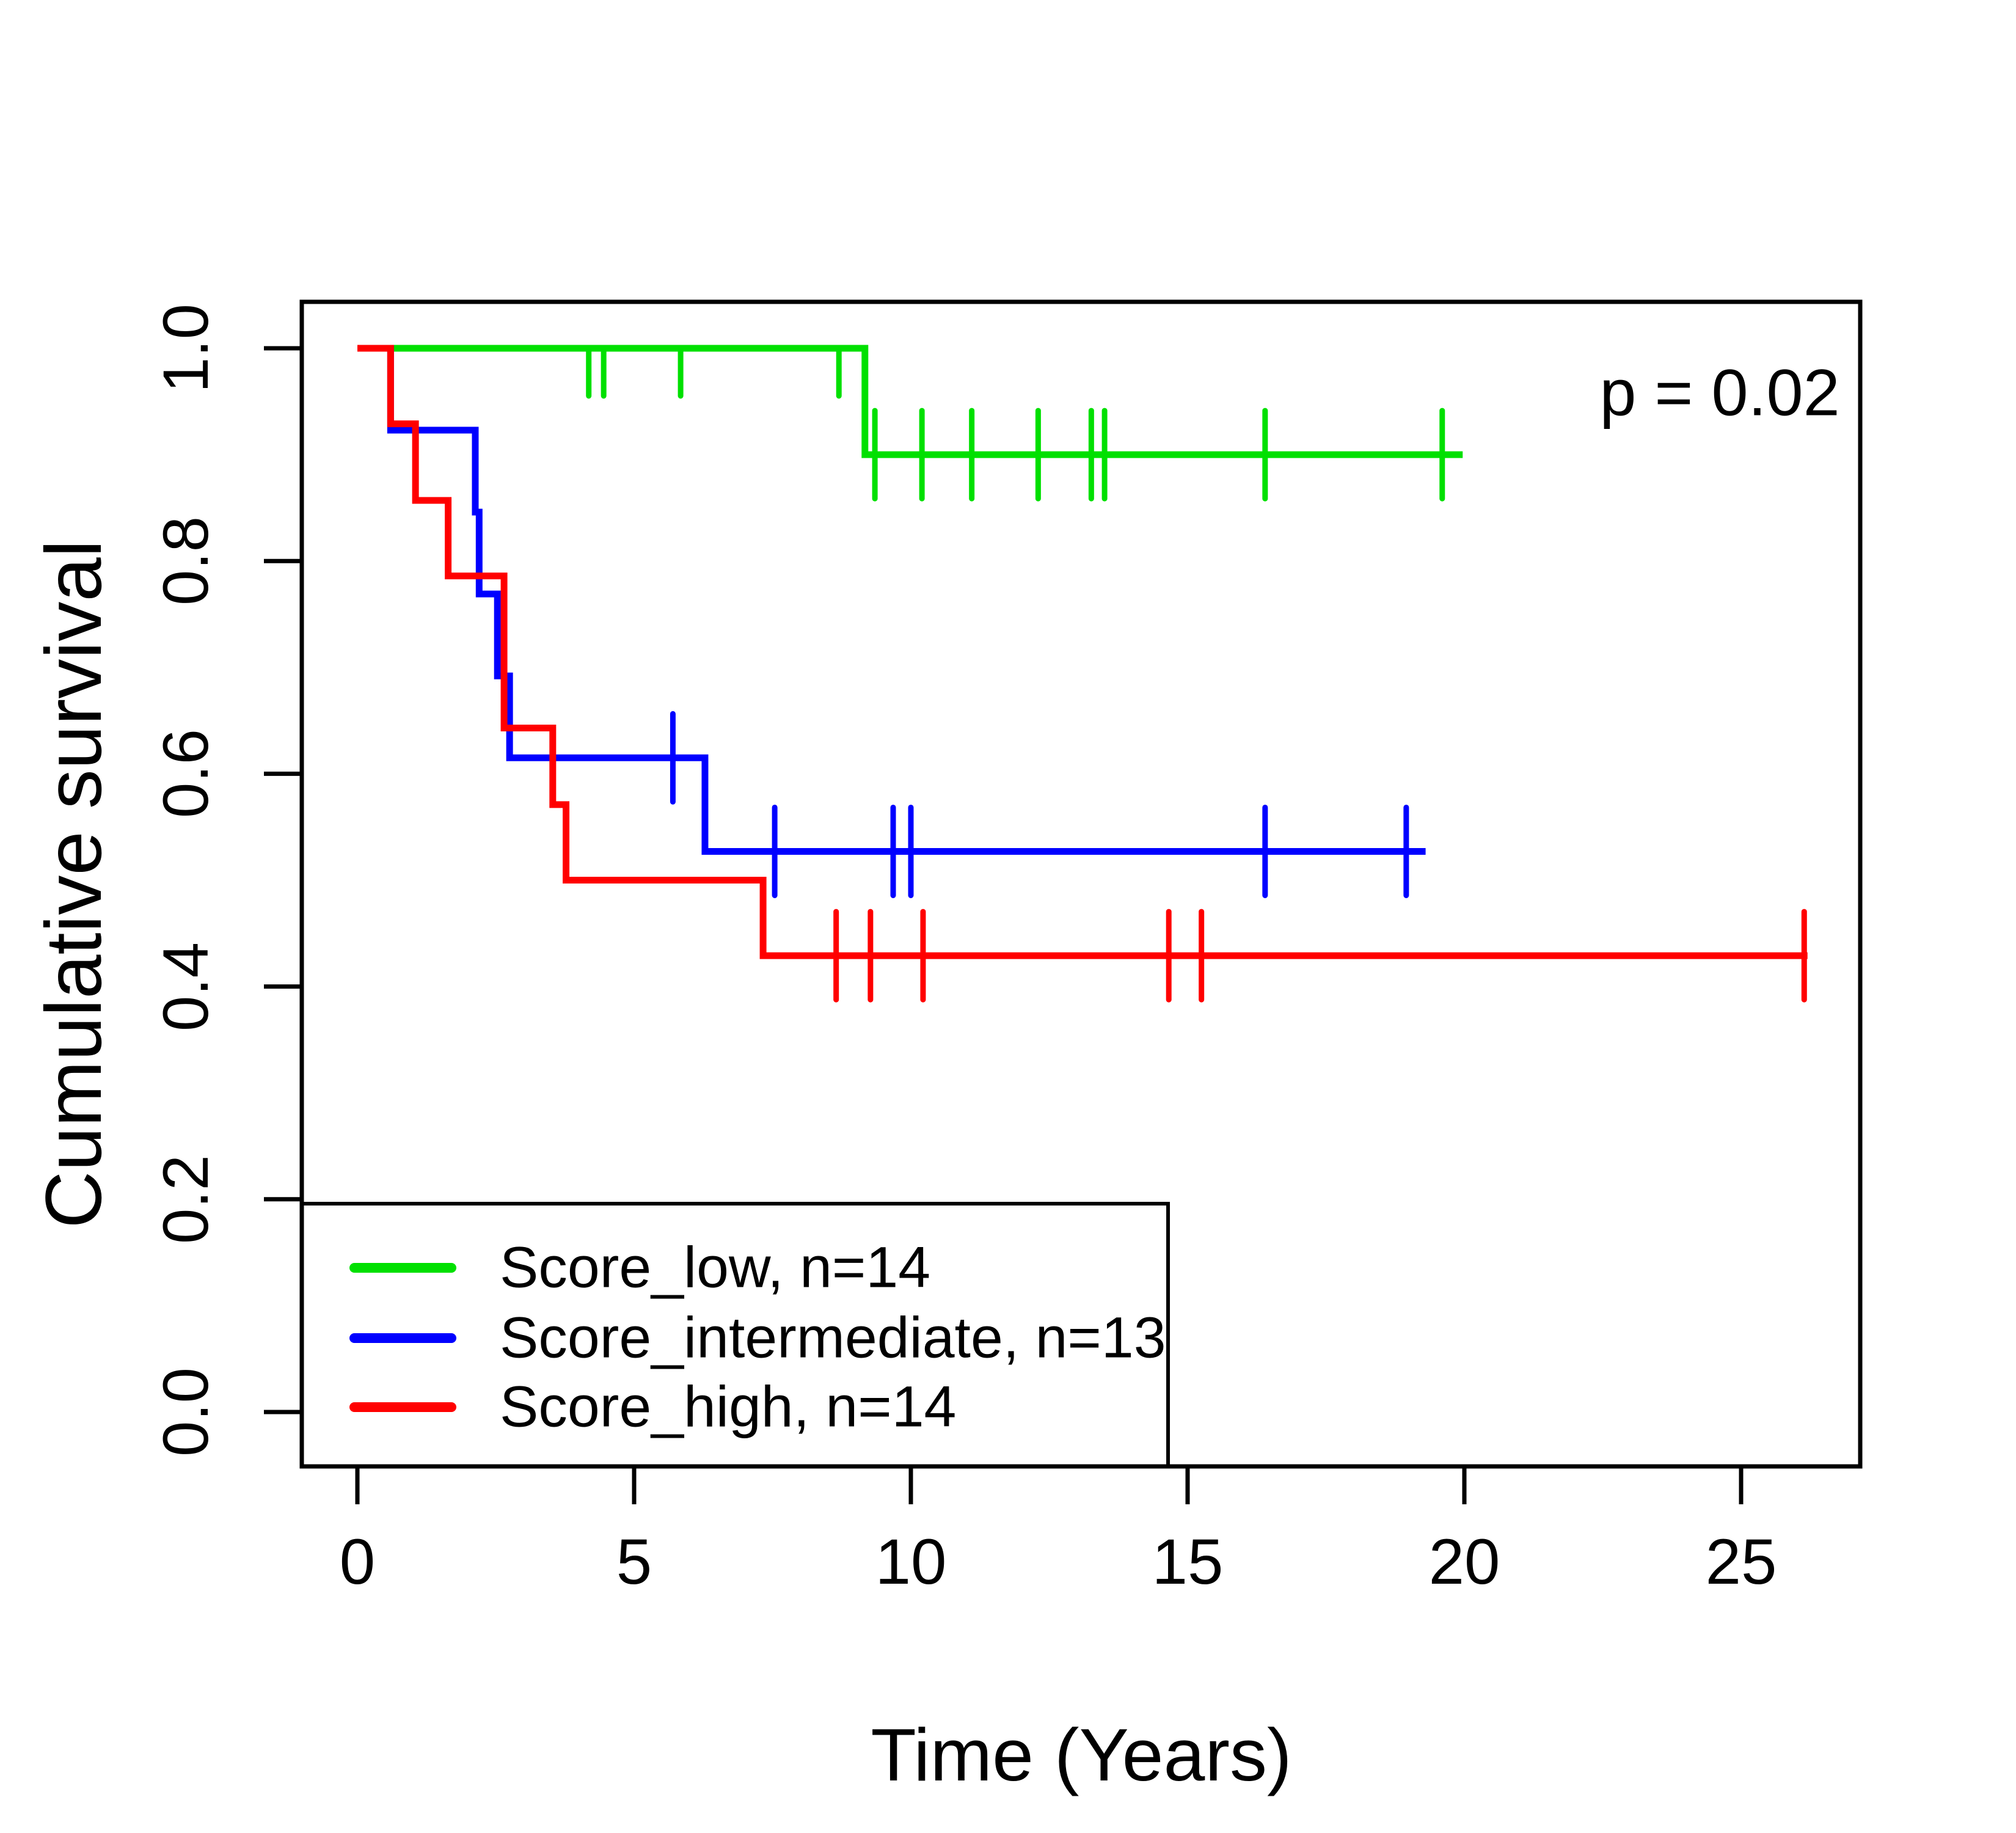 The height and width of the screenshot is (1833, 2016). Describe the element at coordinates (634, 1562) in the screenshot. I see `x-tick-label: 5` at that location.